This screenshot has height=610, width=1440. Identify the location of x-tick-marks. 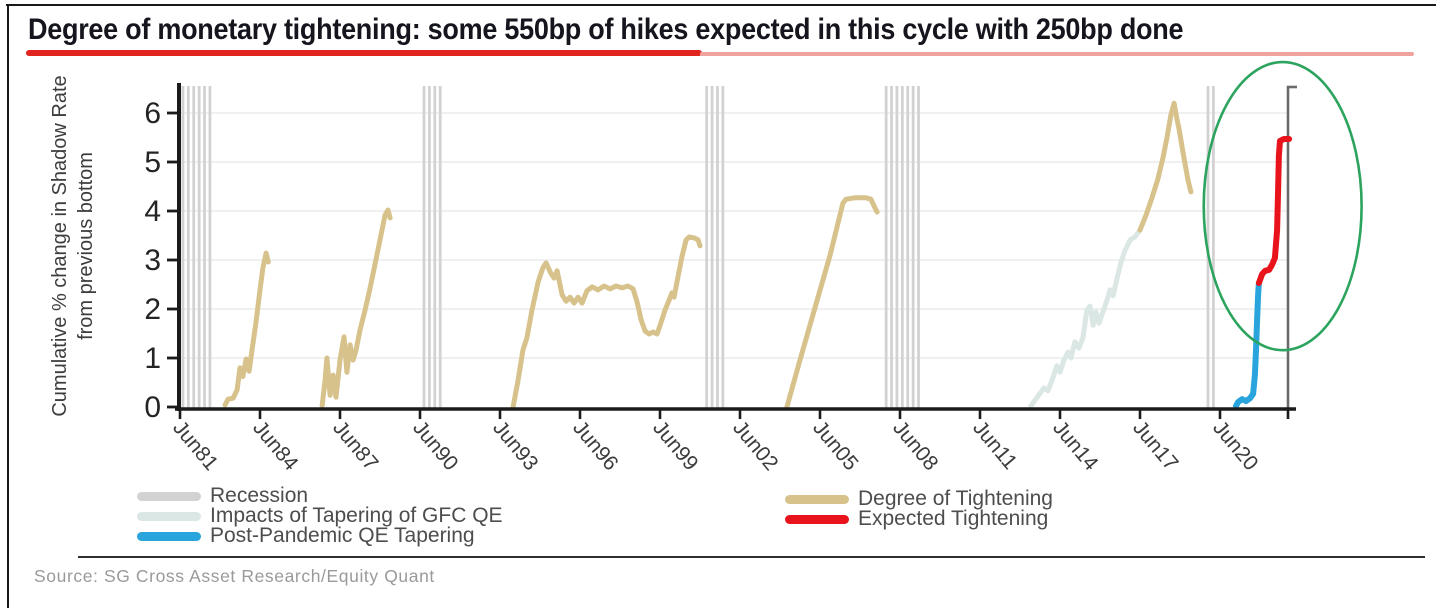
(734, 414).